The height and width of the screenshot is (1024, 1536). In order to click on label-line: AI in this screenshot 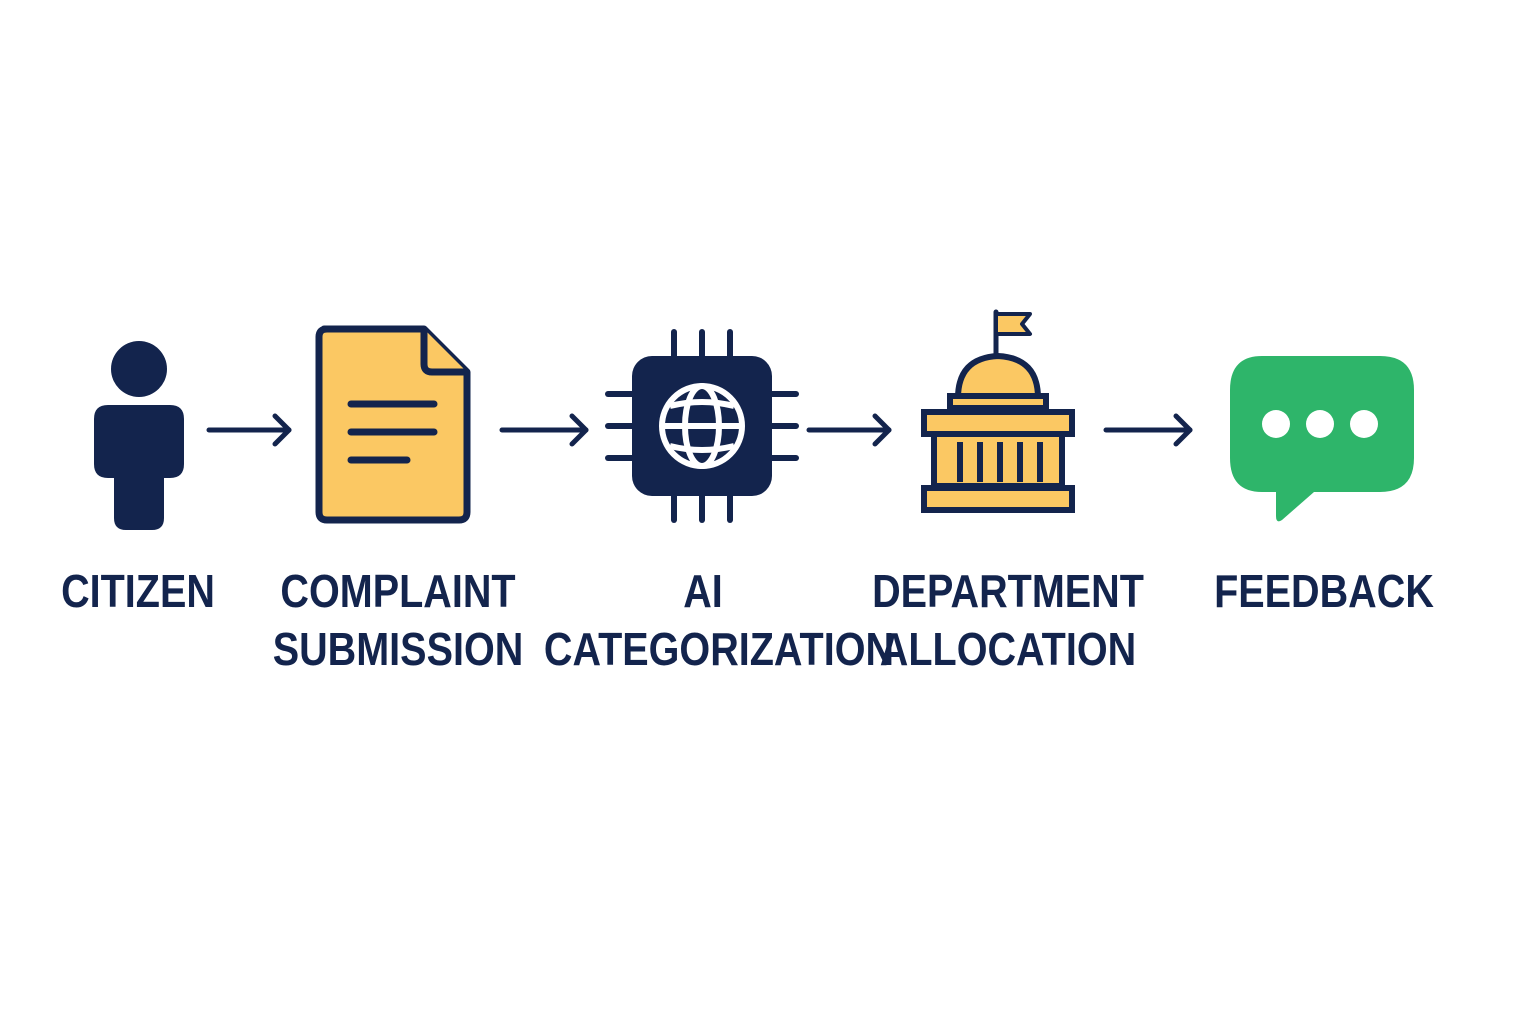, I will do `click(703, 591)`.